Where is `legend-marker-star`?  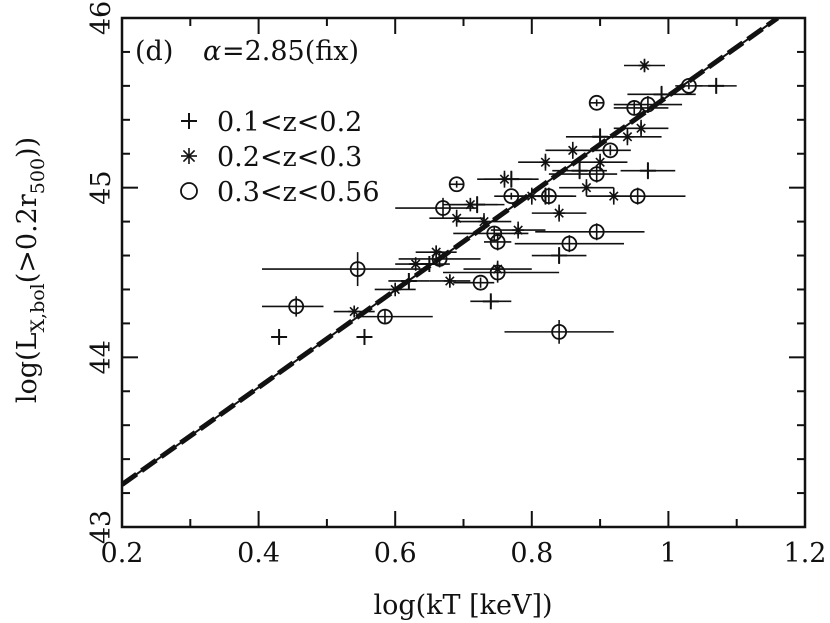 legend-marker-star is located at coordinates (189, 156).